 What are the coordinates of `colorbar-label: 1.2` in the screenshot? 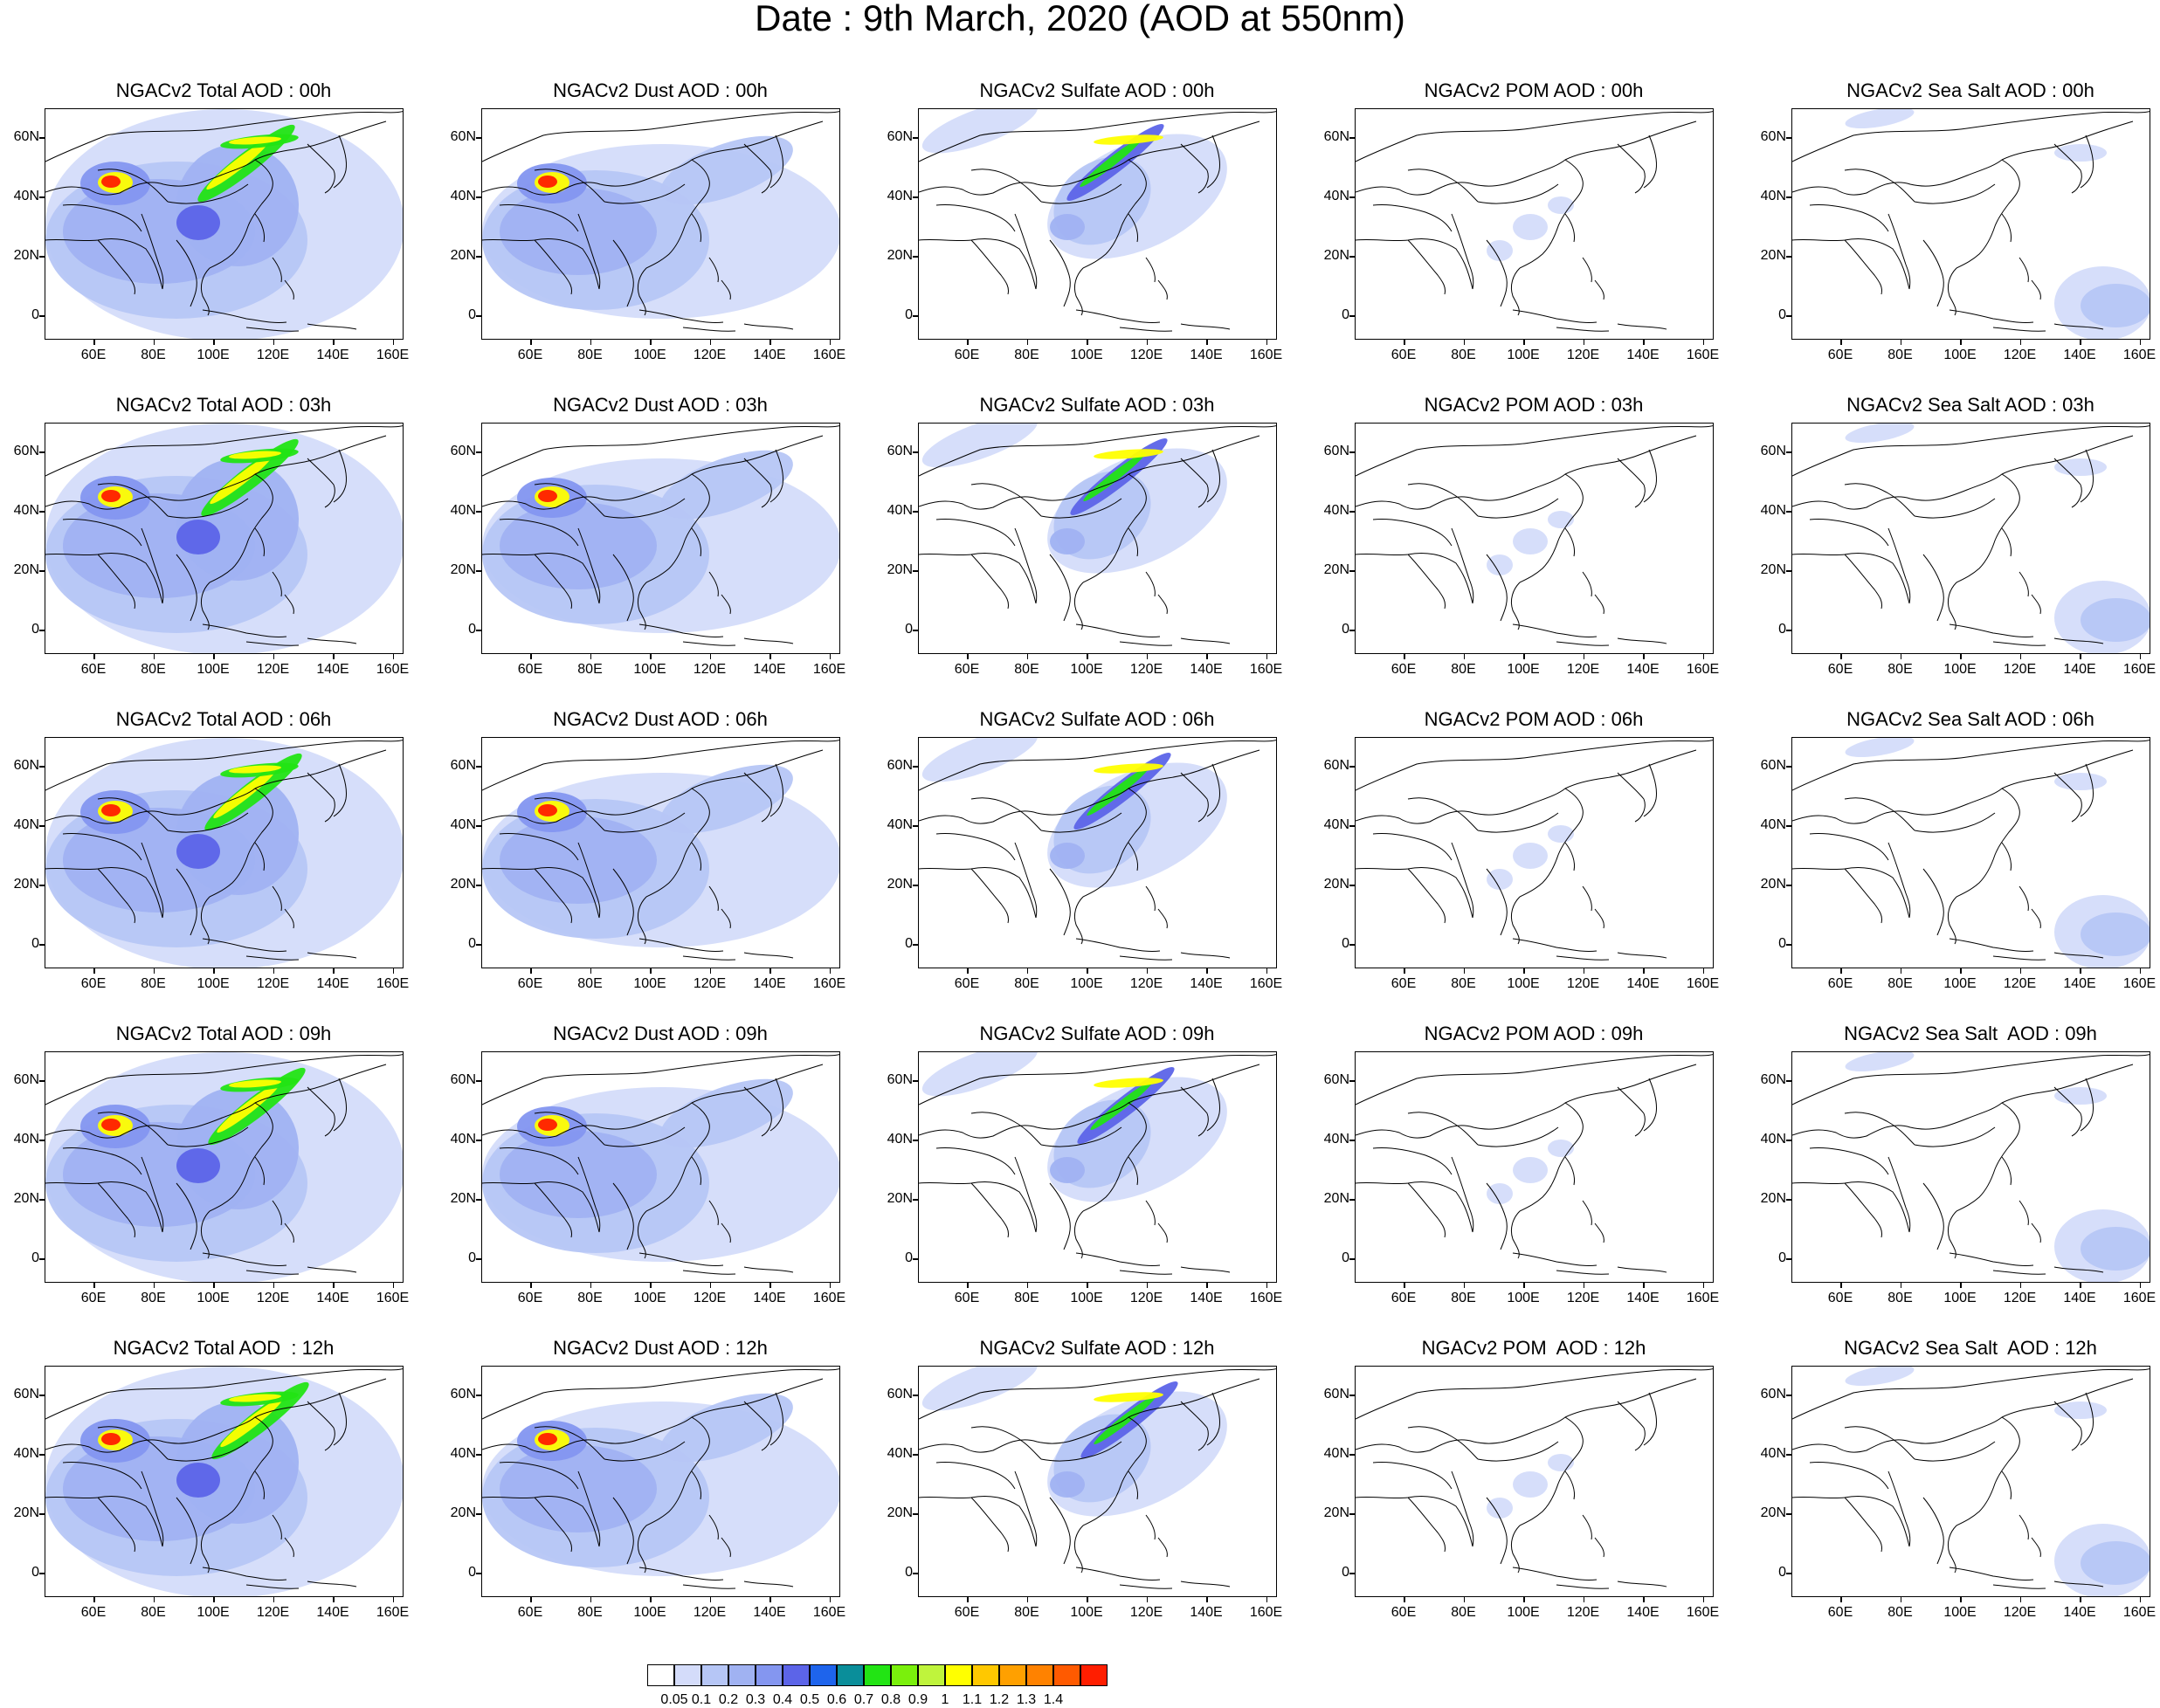 It's located at (1000, 1699).